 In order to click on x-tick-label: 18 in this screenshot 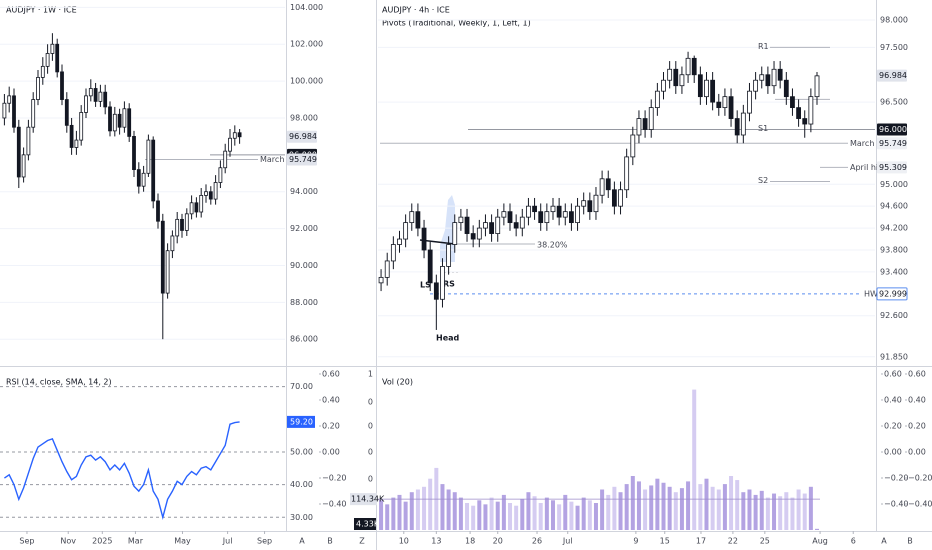, I will do `click(470, 541)`.